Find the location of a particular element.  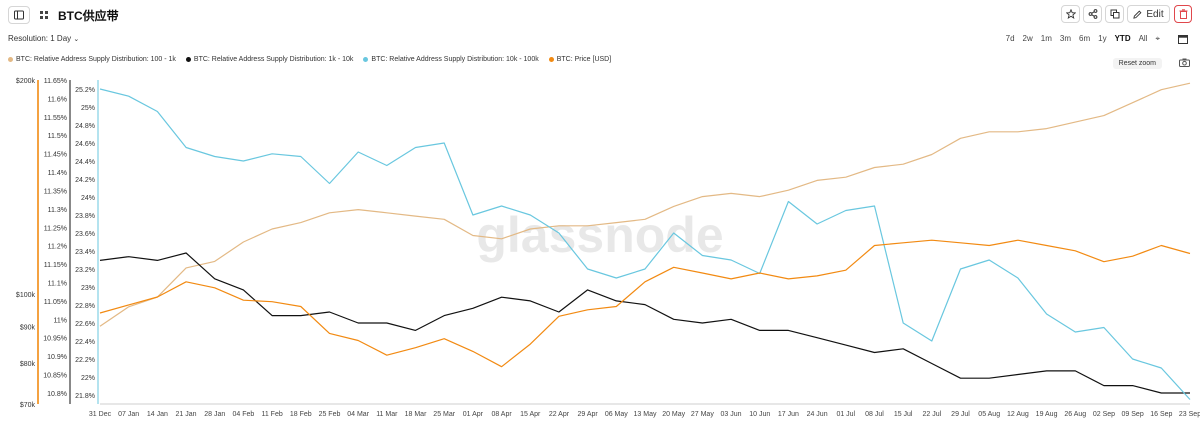

s1k-tick-label: 11.3% is located at coordinates (57, 210).